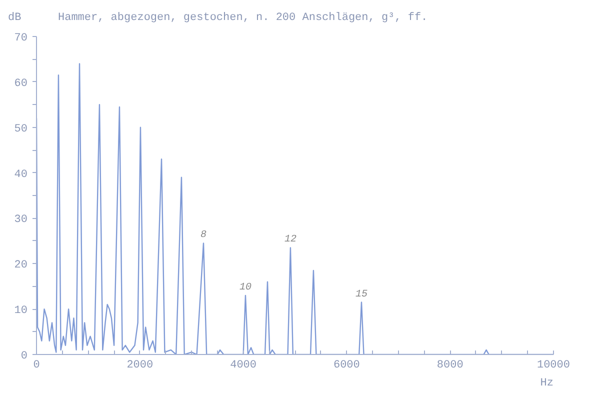 The width and height of the screenshot is (596, 401). What do you see at coordinates (547, 384) in the screenshot?
I see `x-axis-title: Hz` at bounding box center [547, 384].